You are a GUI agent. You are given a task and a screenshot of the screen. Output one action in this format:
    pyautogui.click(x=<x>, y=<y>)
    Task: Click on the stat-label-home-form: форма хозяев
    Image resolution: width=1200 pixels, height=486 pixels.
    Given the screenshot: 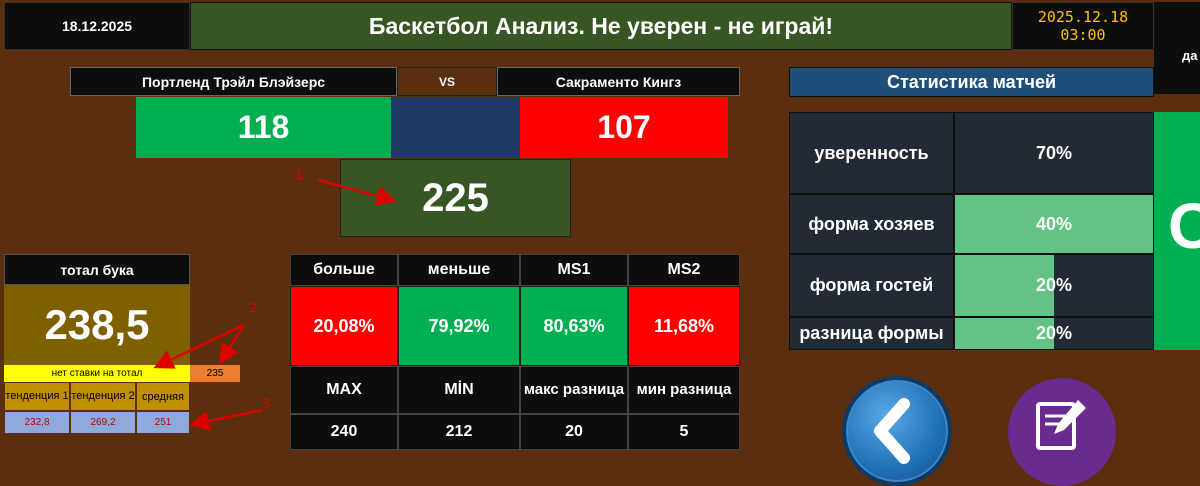 What is the action you would take?
    pyautogui.click(x=871, y=224)
    